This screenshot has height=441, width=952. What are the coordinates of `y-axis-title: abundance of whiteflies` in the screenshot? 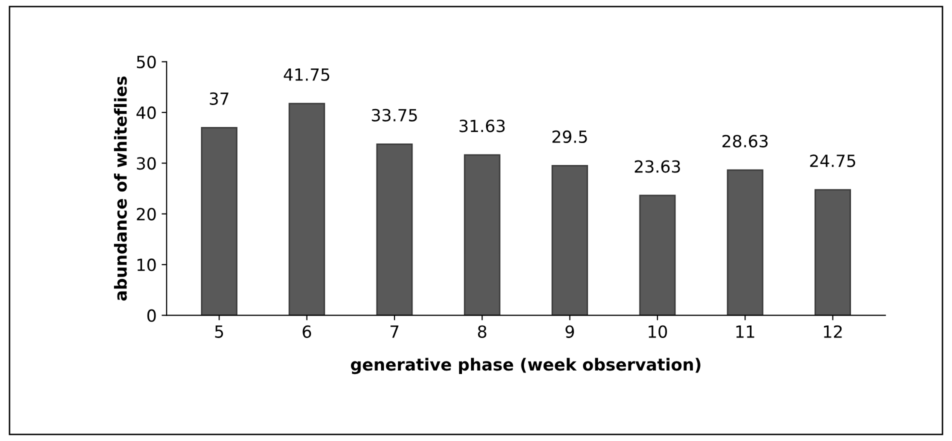 It's located at (120, 188).